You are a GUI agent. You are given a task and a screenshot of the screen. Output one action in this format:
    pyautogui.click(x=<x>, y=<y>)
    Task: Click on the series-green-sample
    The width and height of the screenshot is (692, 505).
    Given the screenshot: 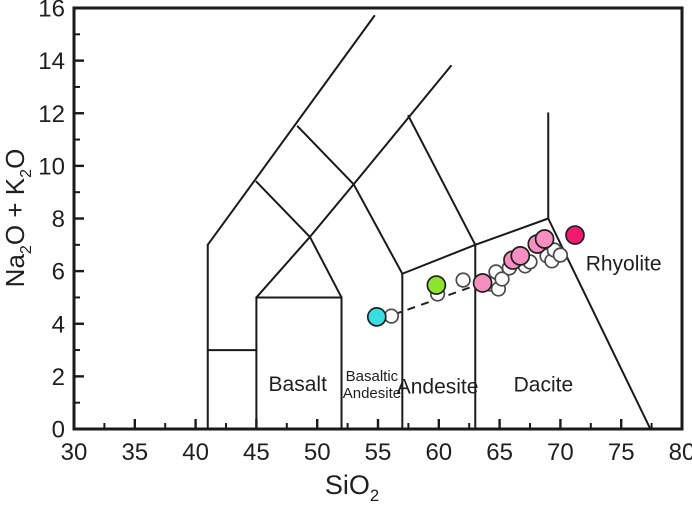 What is the action you would take?
    pyautogui.click(x=436, y=285)
    